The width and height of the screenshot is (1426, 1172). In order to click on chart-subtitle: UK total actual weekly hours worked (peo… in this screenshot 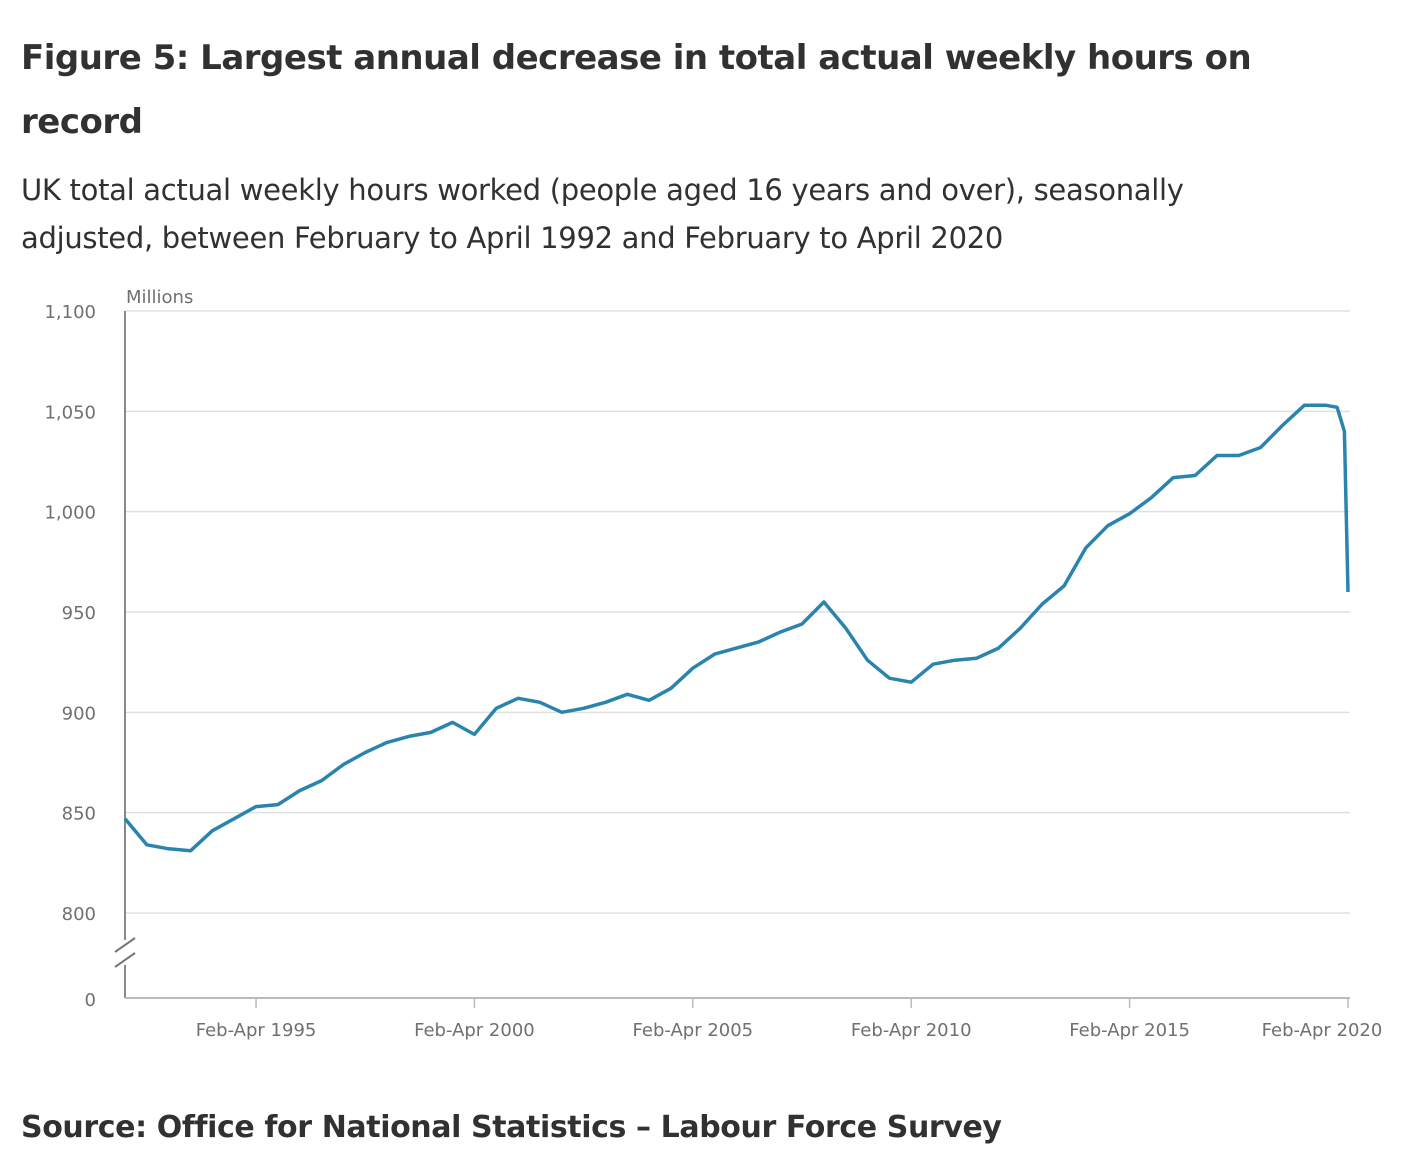, I will do `click(602, 214)`.